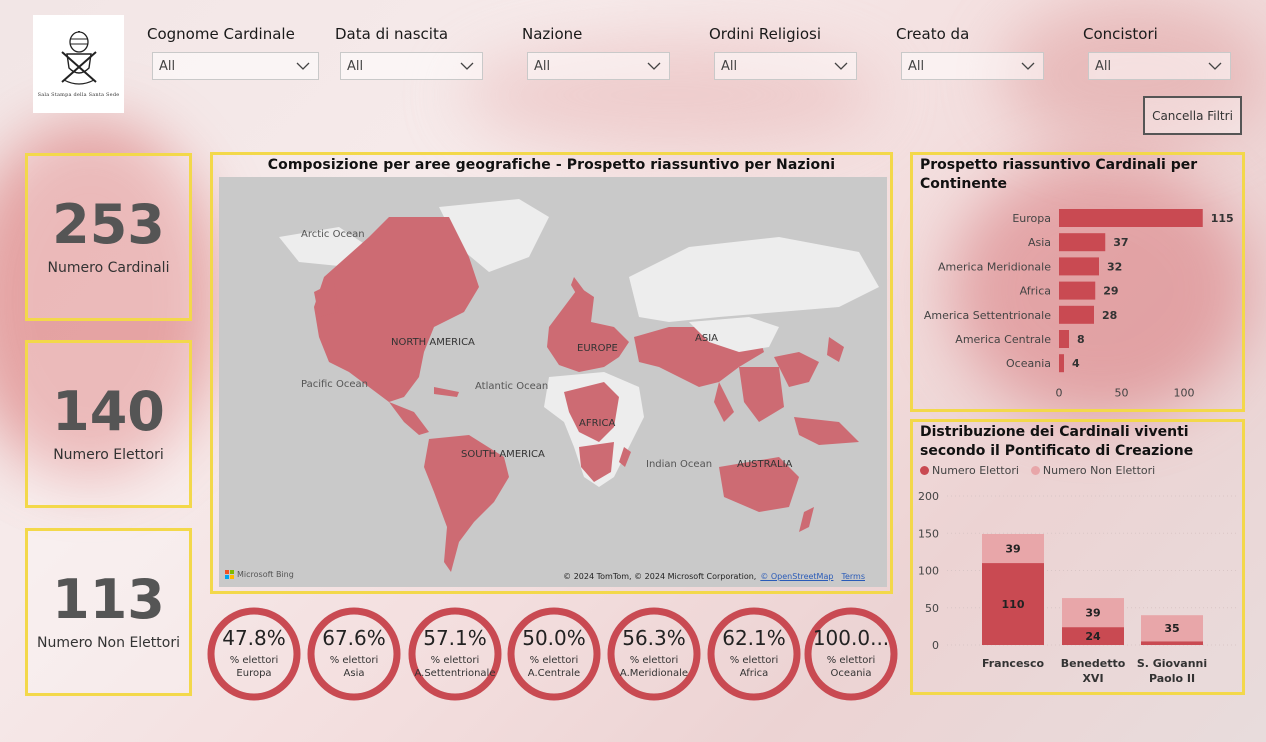 This screenshot has height=742, width=1266. Describe the element at coordinates (554, 637) in the screenshot. I see `gauge-value: 50.0%` at that location.